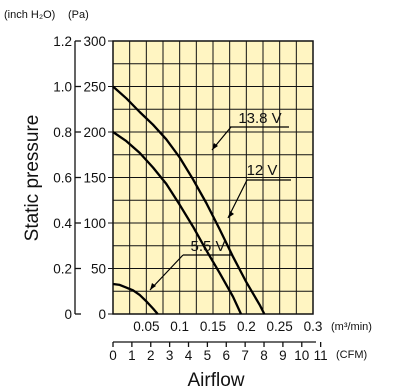 Image resolution: width=399 pixels, height=392 pixels. What do you see at coordinates (62, 87) in the screenshot?
I see `y-tick-label-inch: 1.0` at bounding box center [62, 87].